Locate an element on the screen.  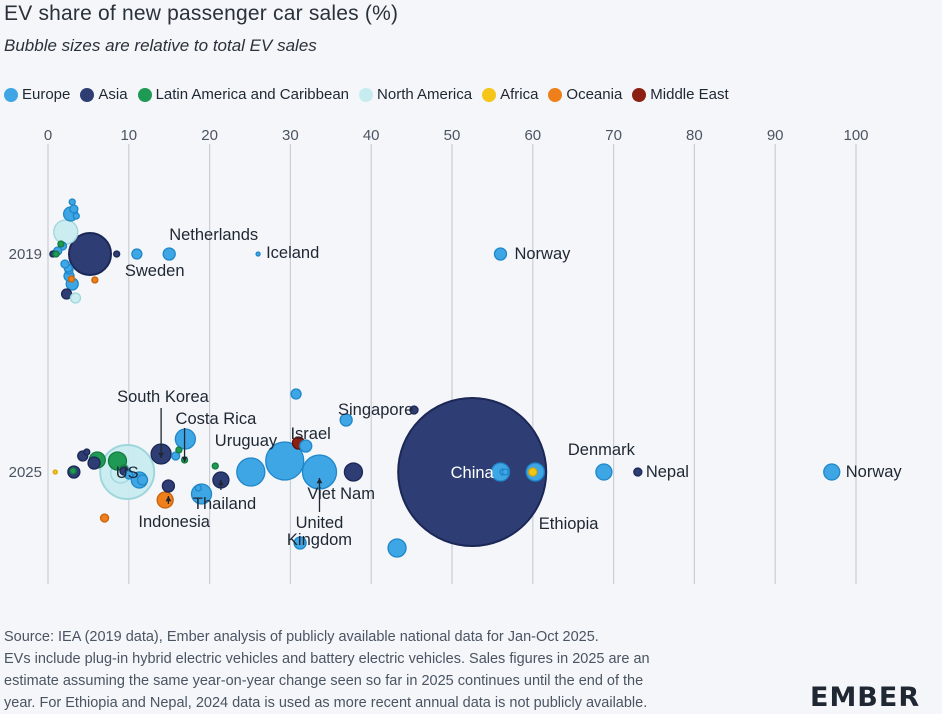
legend-item-europe: Europe is located at coordinates (37, 94).